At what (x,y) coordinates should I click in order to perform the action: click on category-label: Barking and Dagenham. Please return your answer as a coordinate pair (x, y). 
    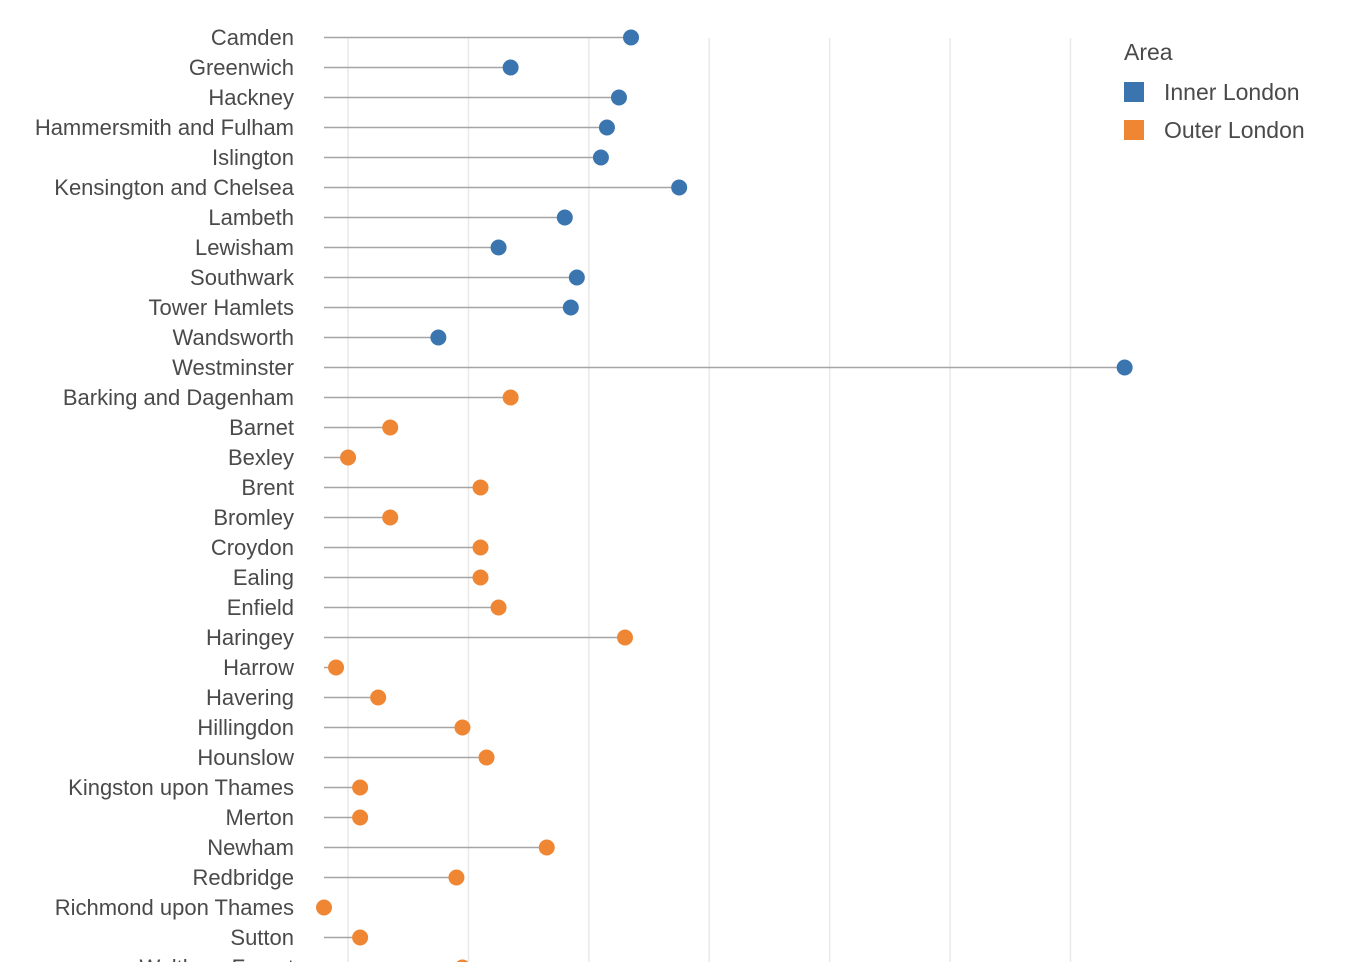
    Looking at the image, I should click on (178, 397).